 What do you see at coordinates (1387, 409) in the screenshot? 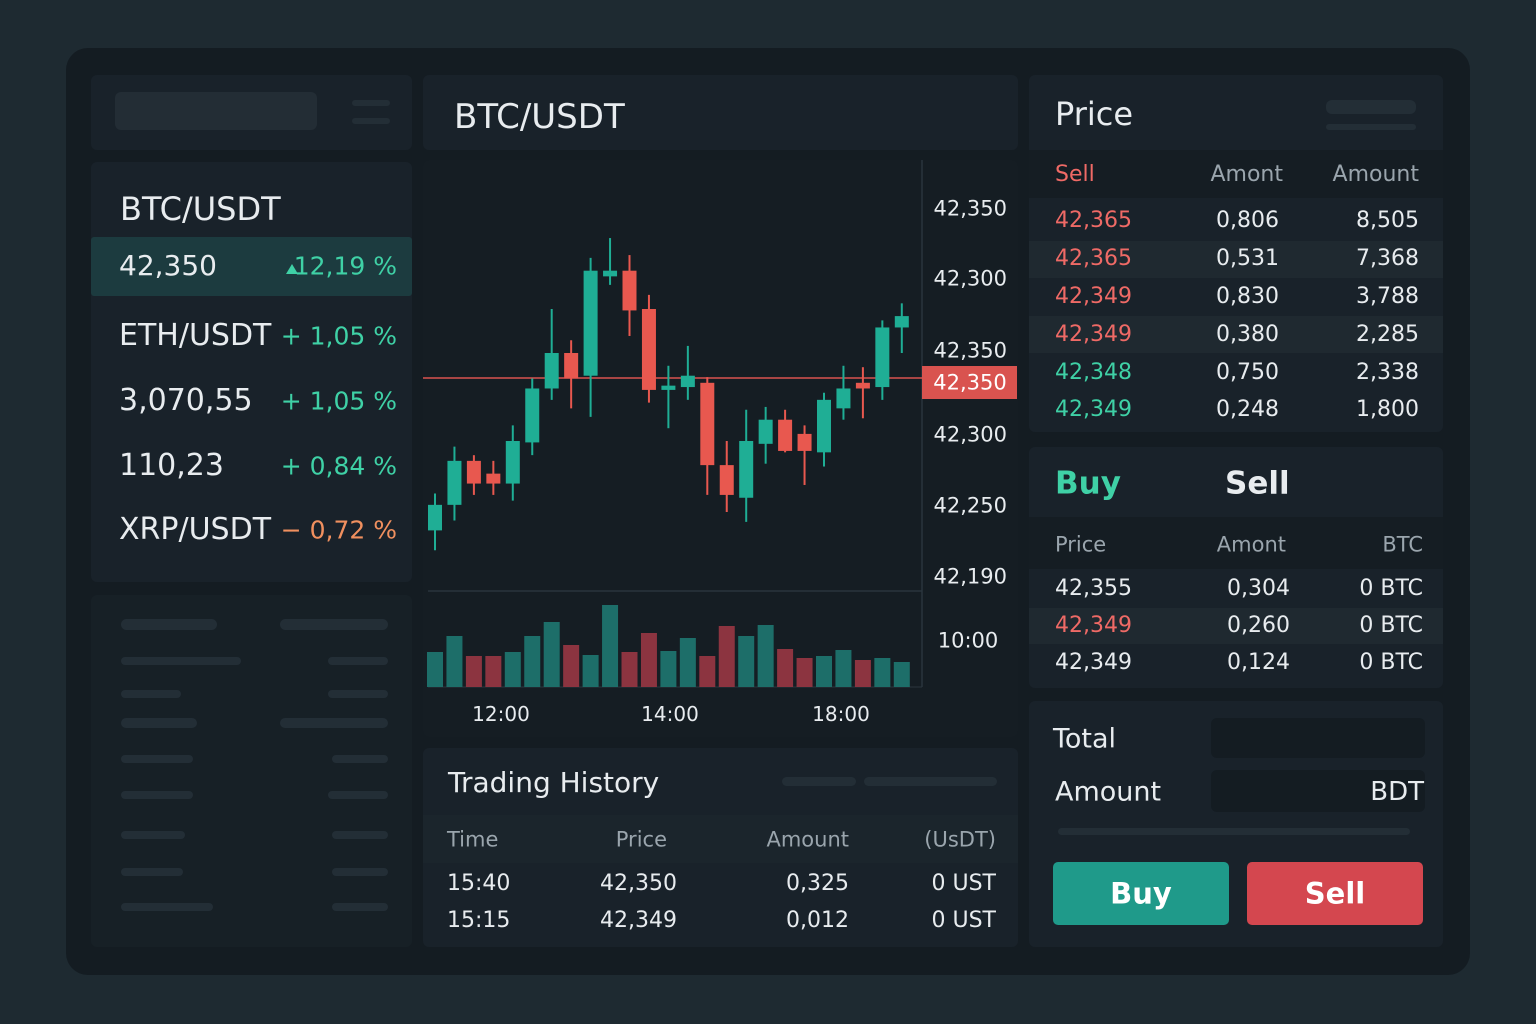
I see `order-book-cell: 1,800` at bounding box center [1387, 409].